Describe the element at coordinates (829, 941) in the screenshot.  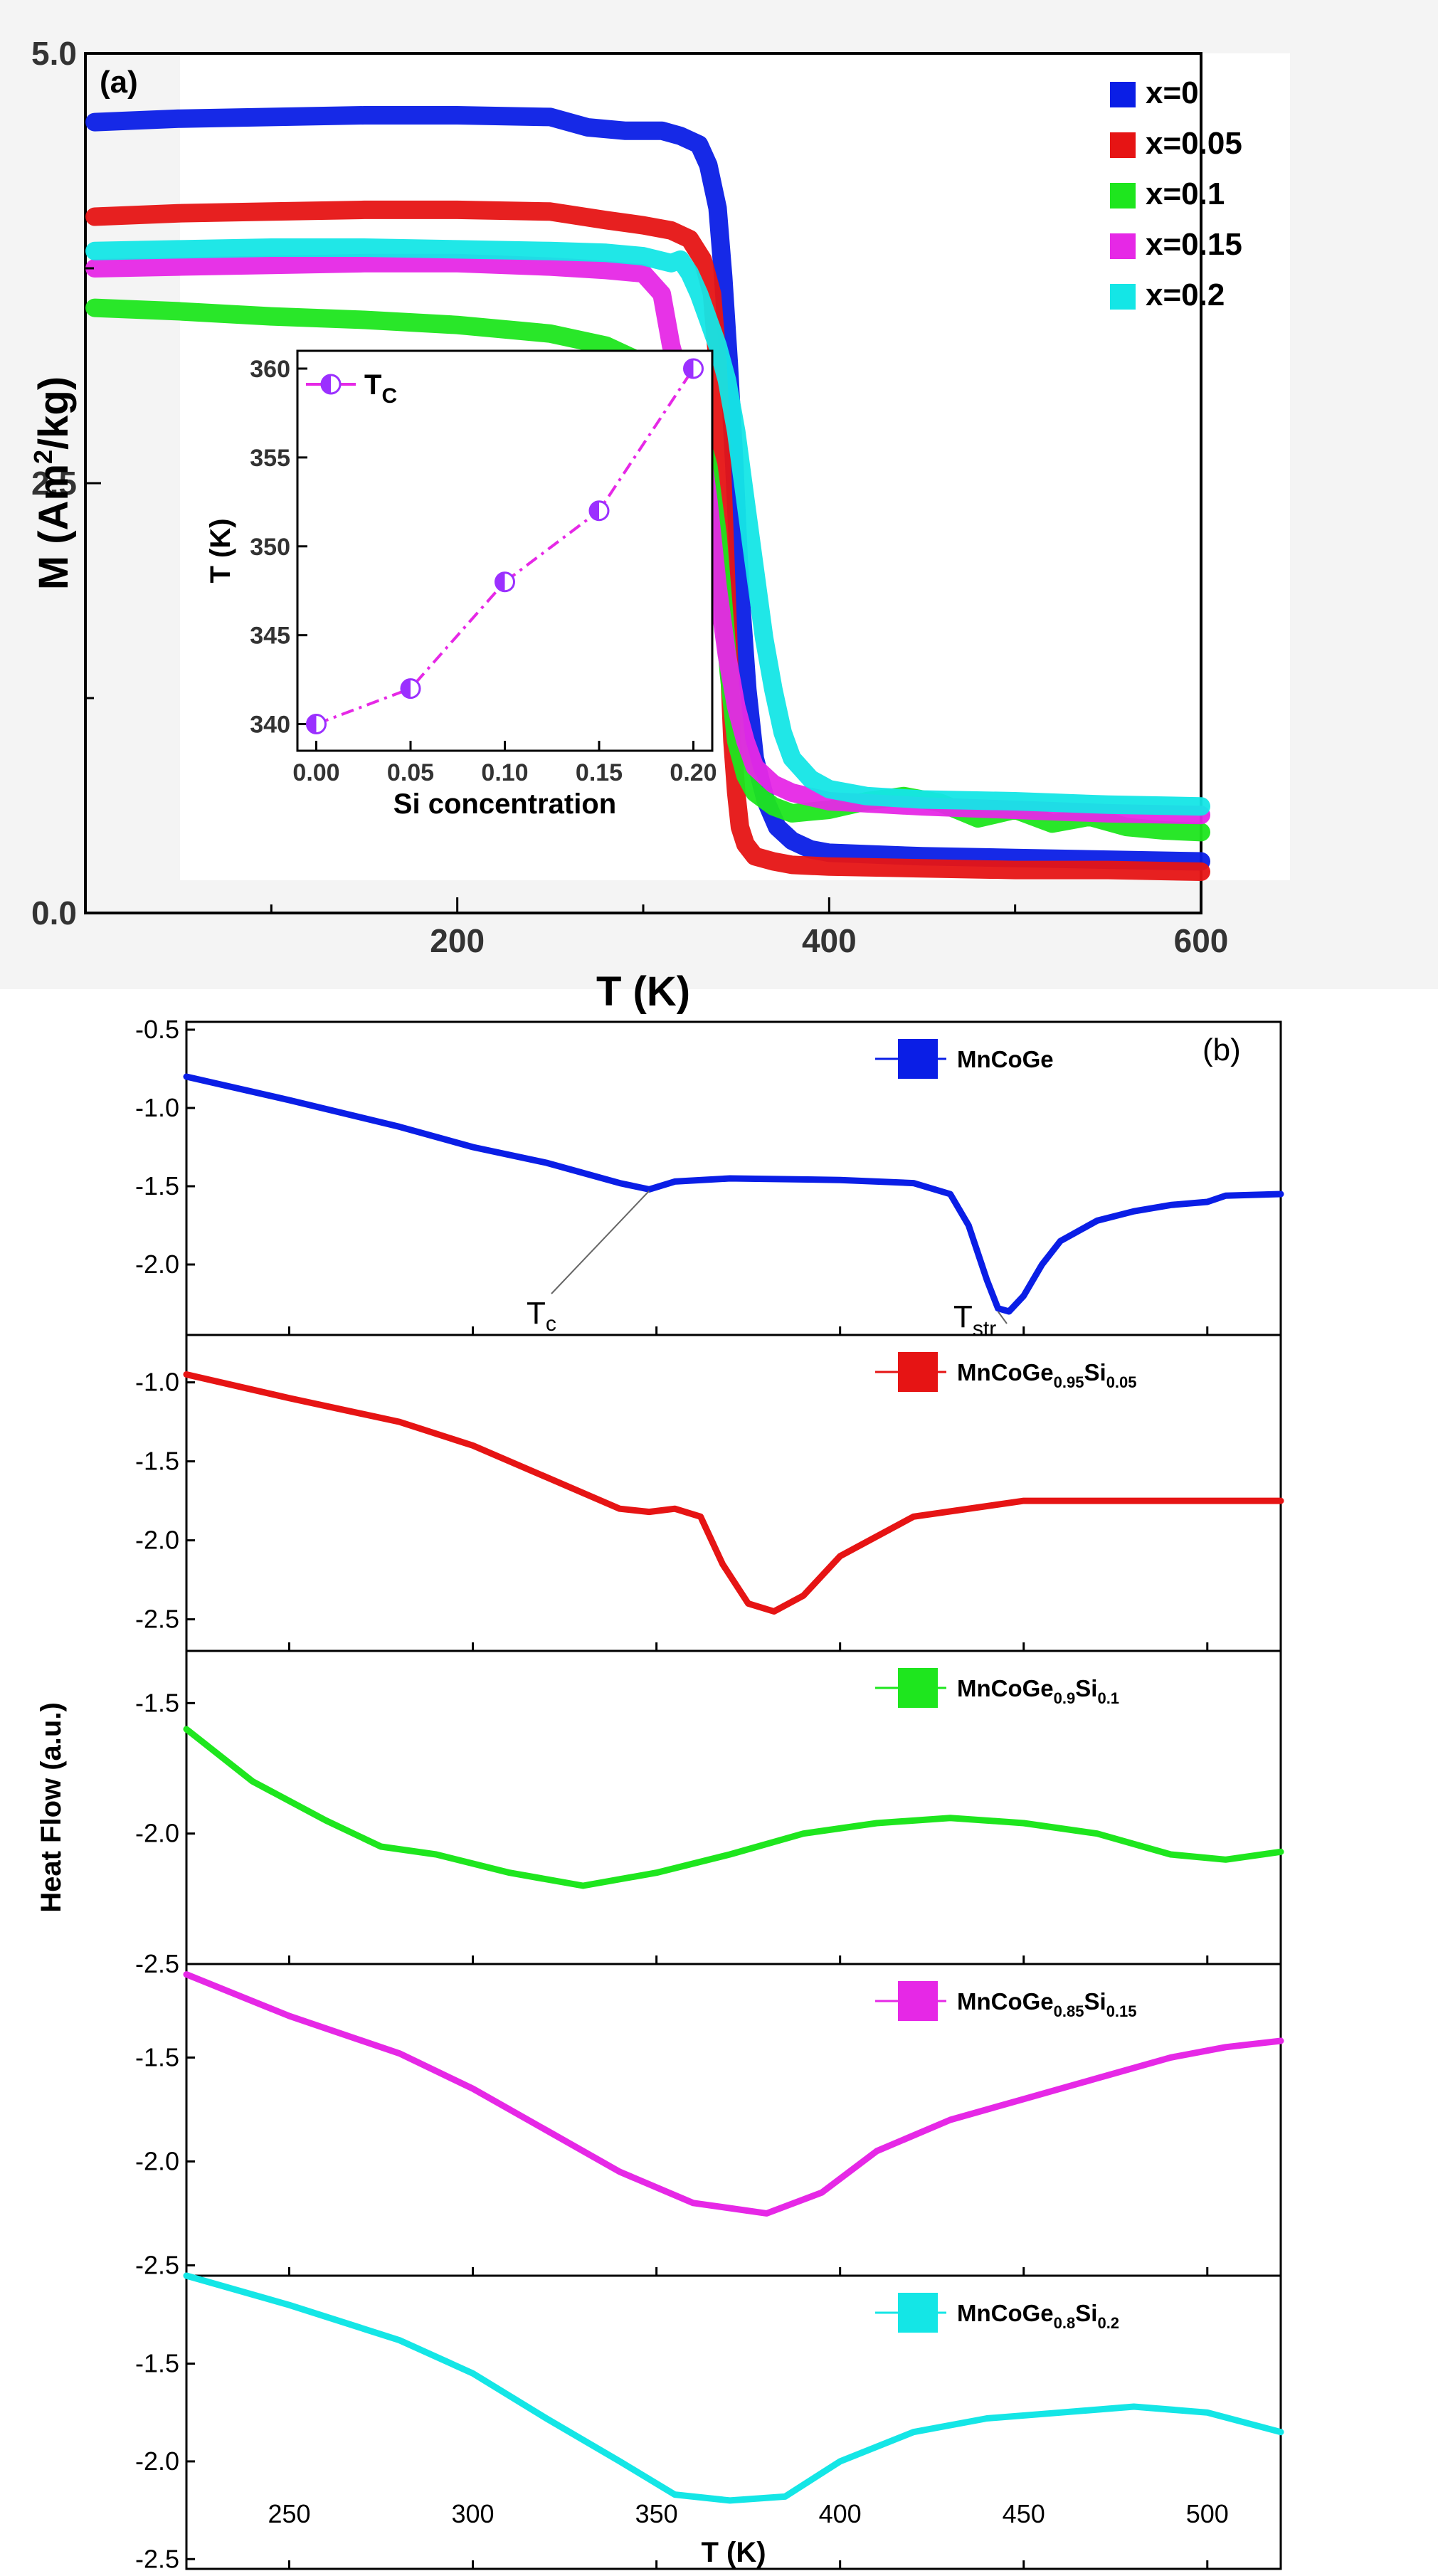
I see `x-tick-label: 400` at that location.